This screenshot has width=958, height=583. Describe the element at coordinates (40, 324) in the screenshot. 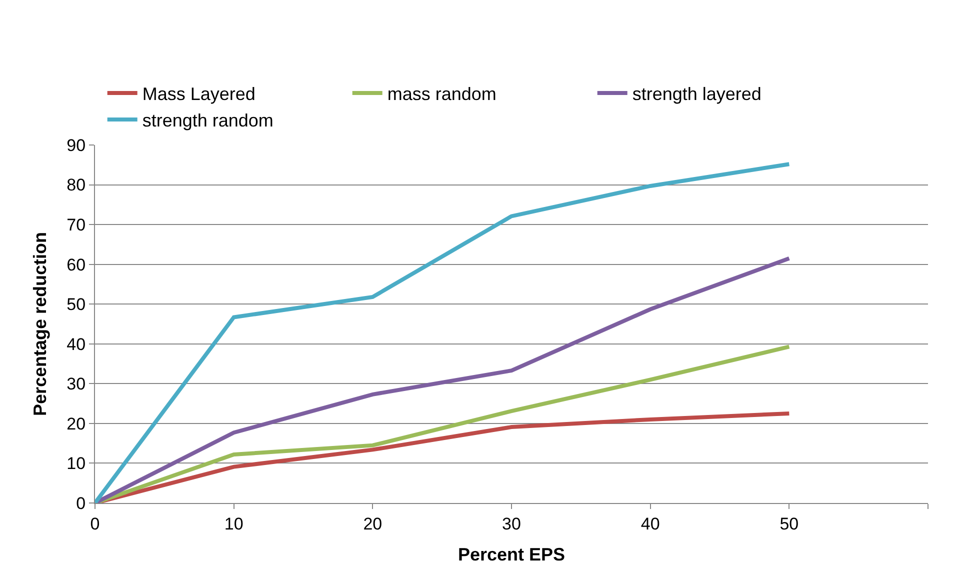

I see `y-axis-title: Percentage reduction` at that location.